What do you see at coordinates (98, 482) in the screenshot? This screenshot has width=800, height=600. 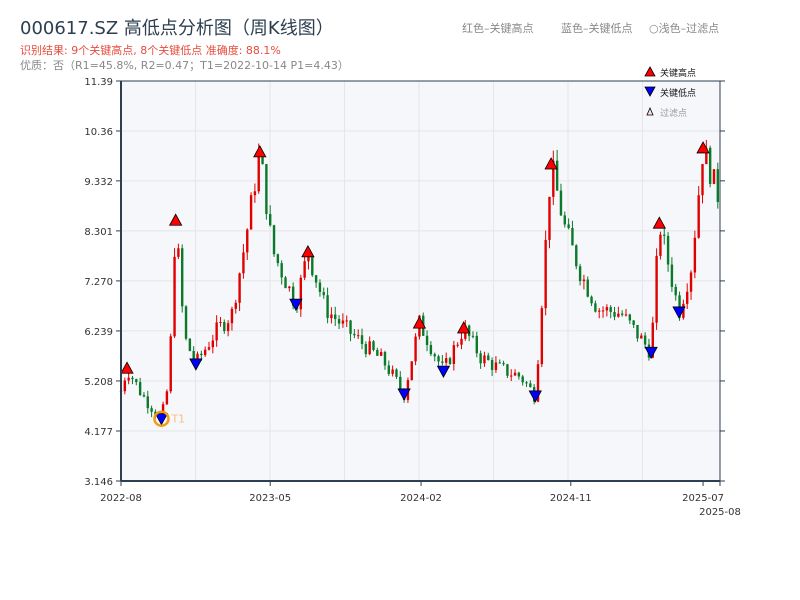 I see `y-tick-label: 3.146` at bounding box center [98, 482].